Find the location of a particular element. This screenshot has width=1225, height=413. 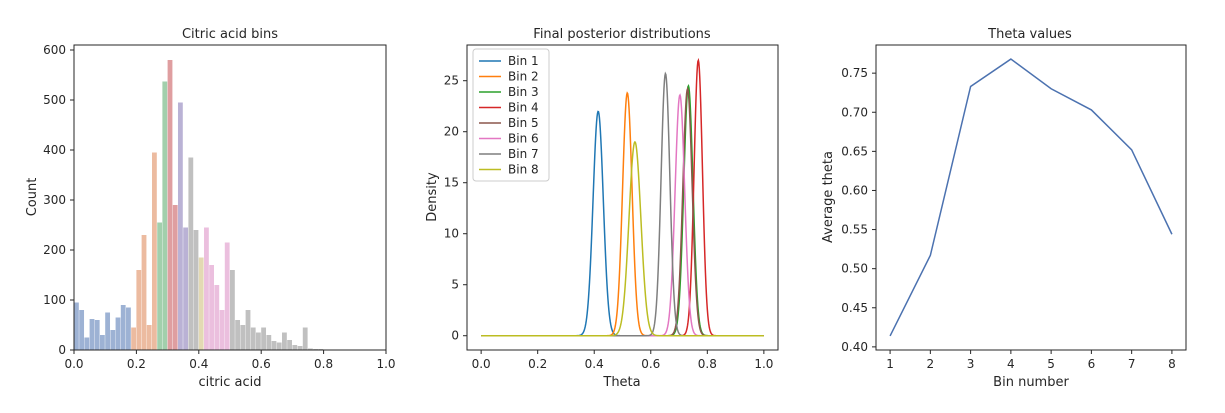

theta-y-tick-label: 0.45 is located at coordinates (854, 308).